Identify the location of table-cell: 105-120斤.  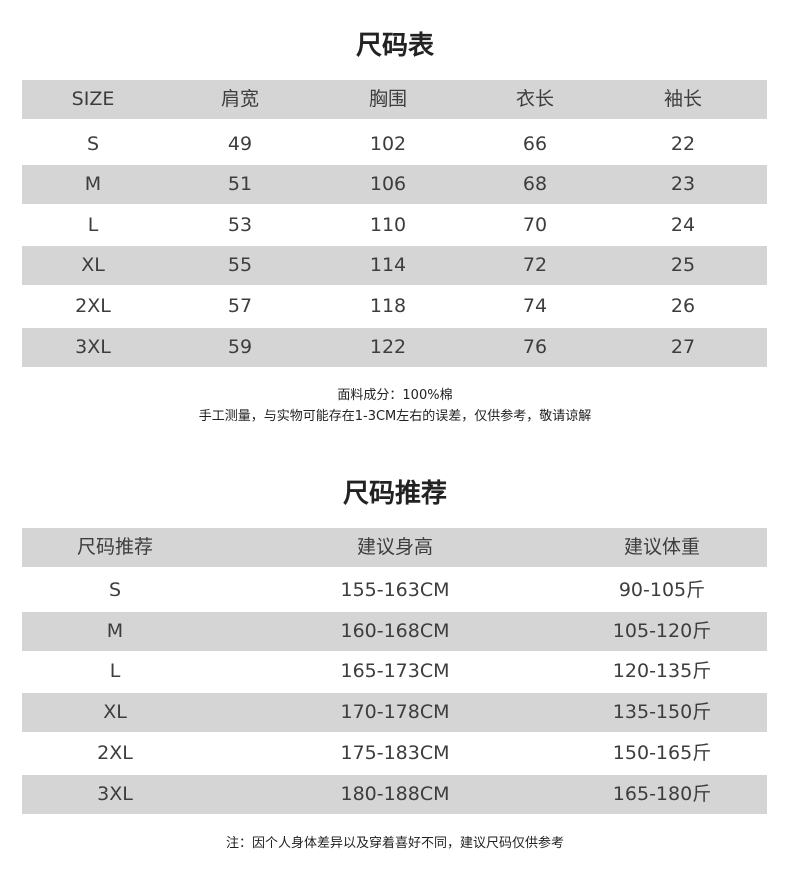
(662, 631).